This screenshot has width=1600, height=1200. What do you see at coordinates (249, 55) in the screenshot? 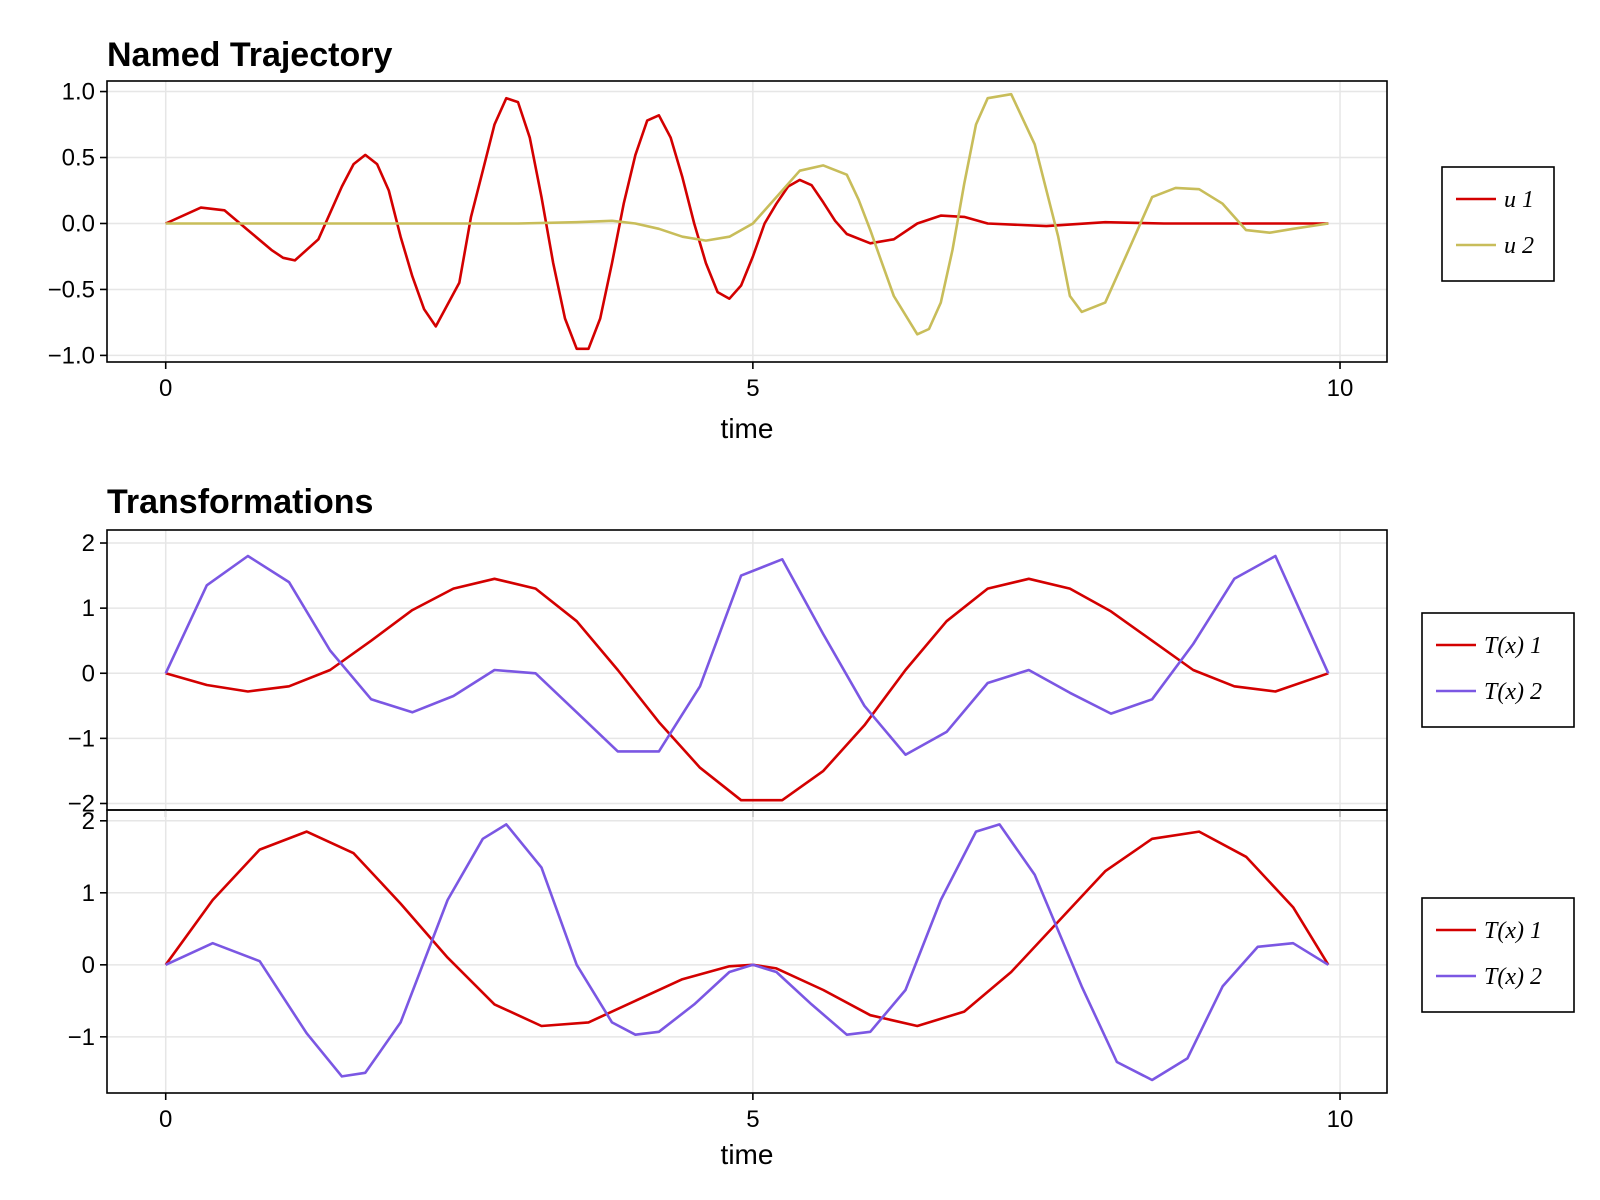
I see `chart-title: Named Trajectory` at bounding box center [249, 55].